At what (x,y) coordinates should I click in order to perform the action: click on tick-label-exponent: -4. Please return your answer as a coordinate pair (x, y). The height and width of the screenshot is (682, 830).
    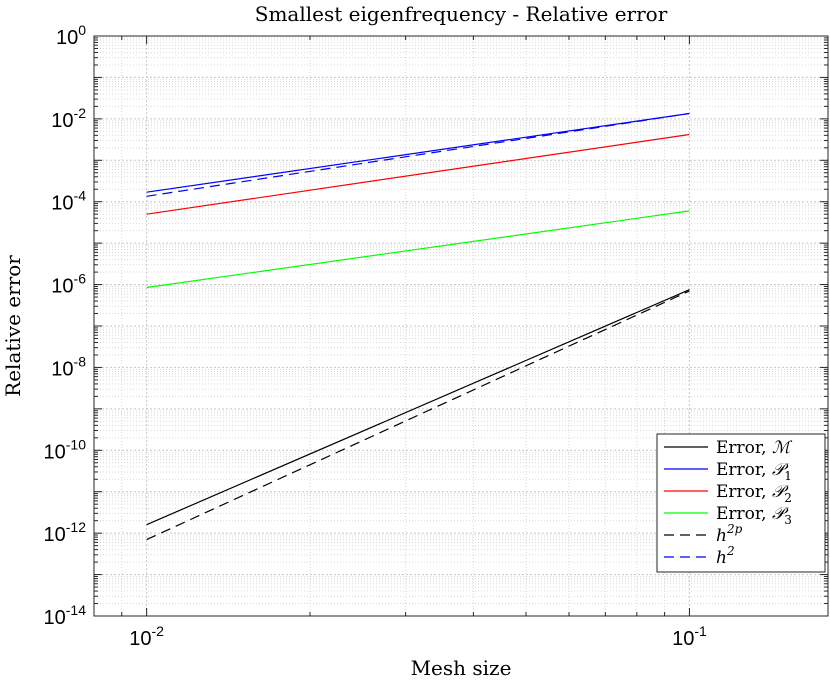
    Looking at the image, I should click on (80, 196).